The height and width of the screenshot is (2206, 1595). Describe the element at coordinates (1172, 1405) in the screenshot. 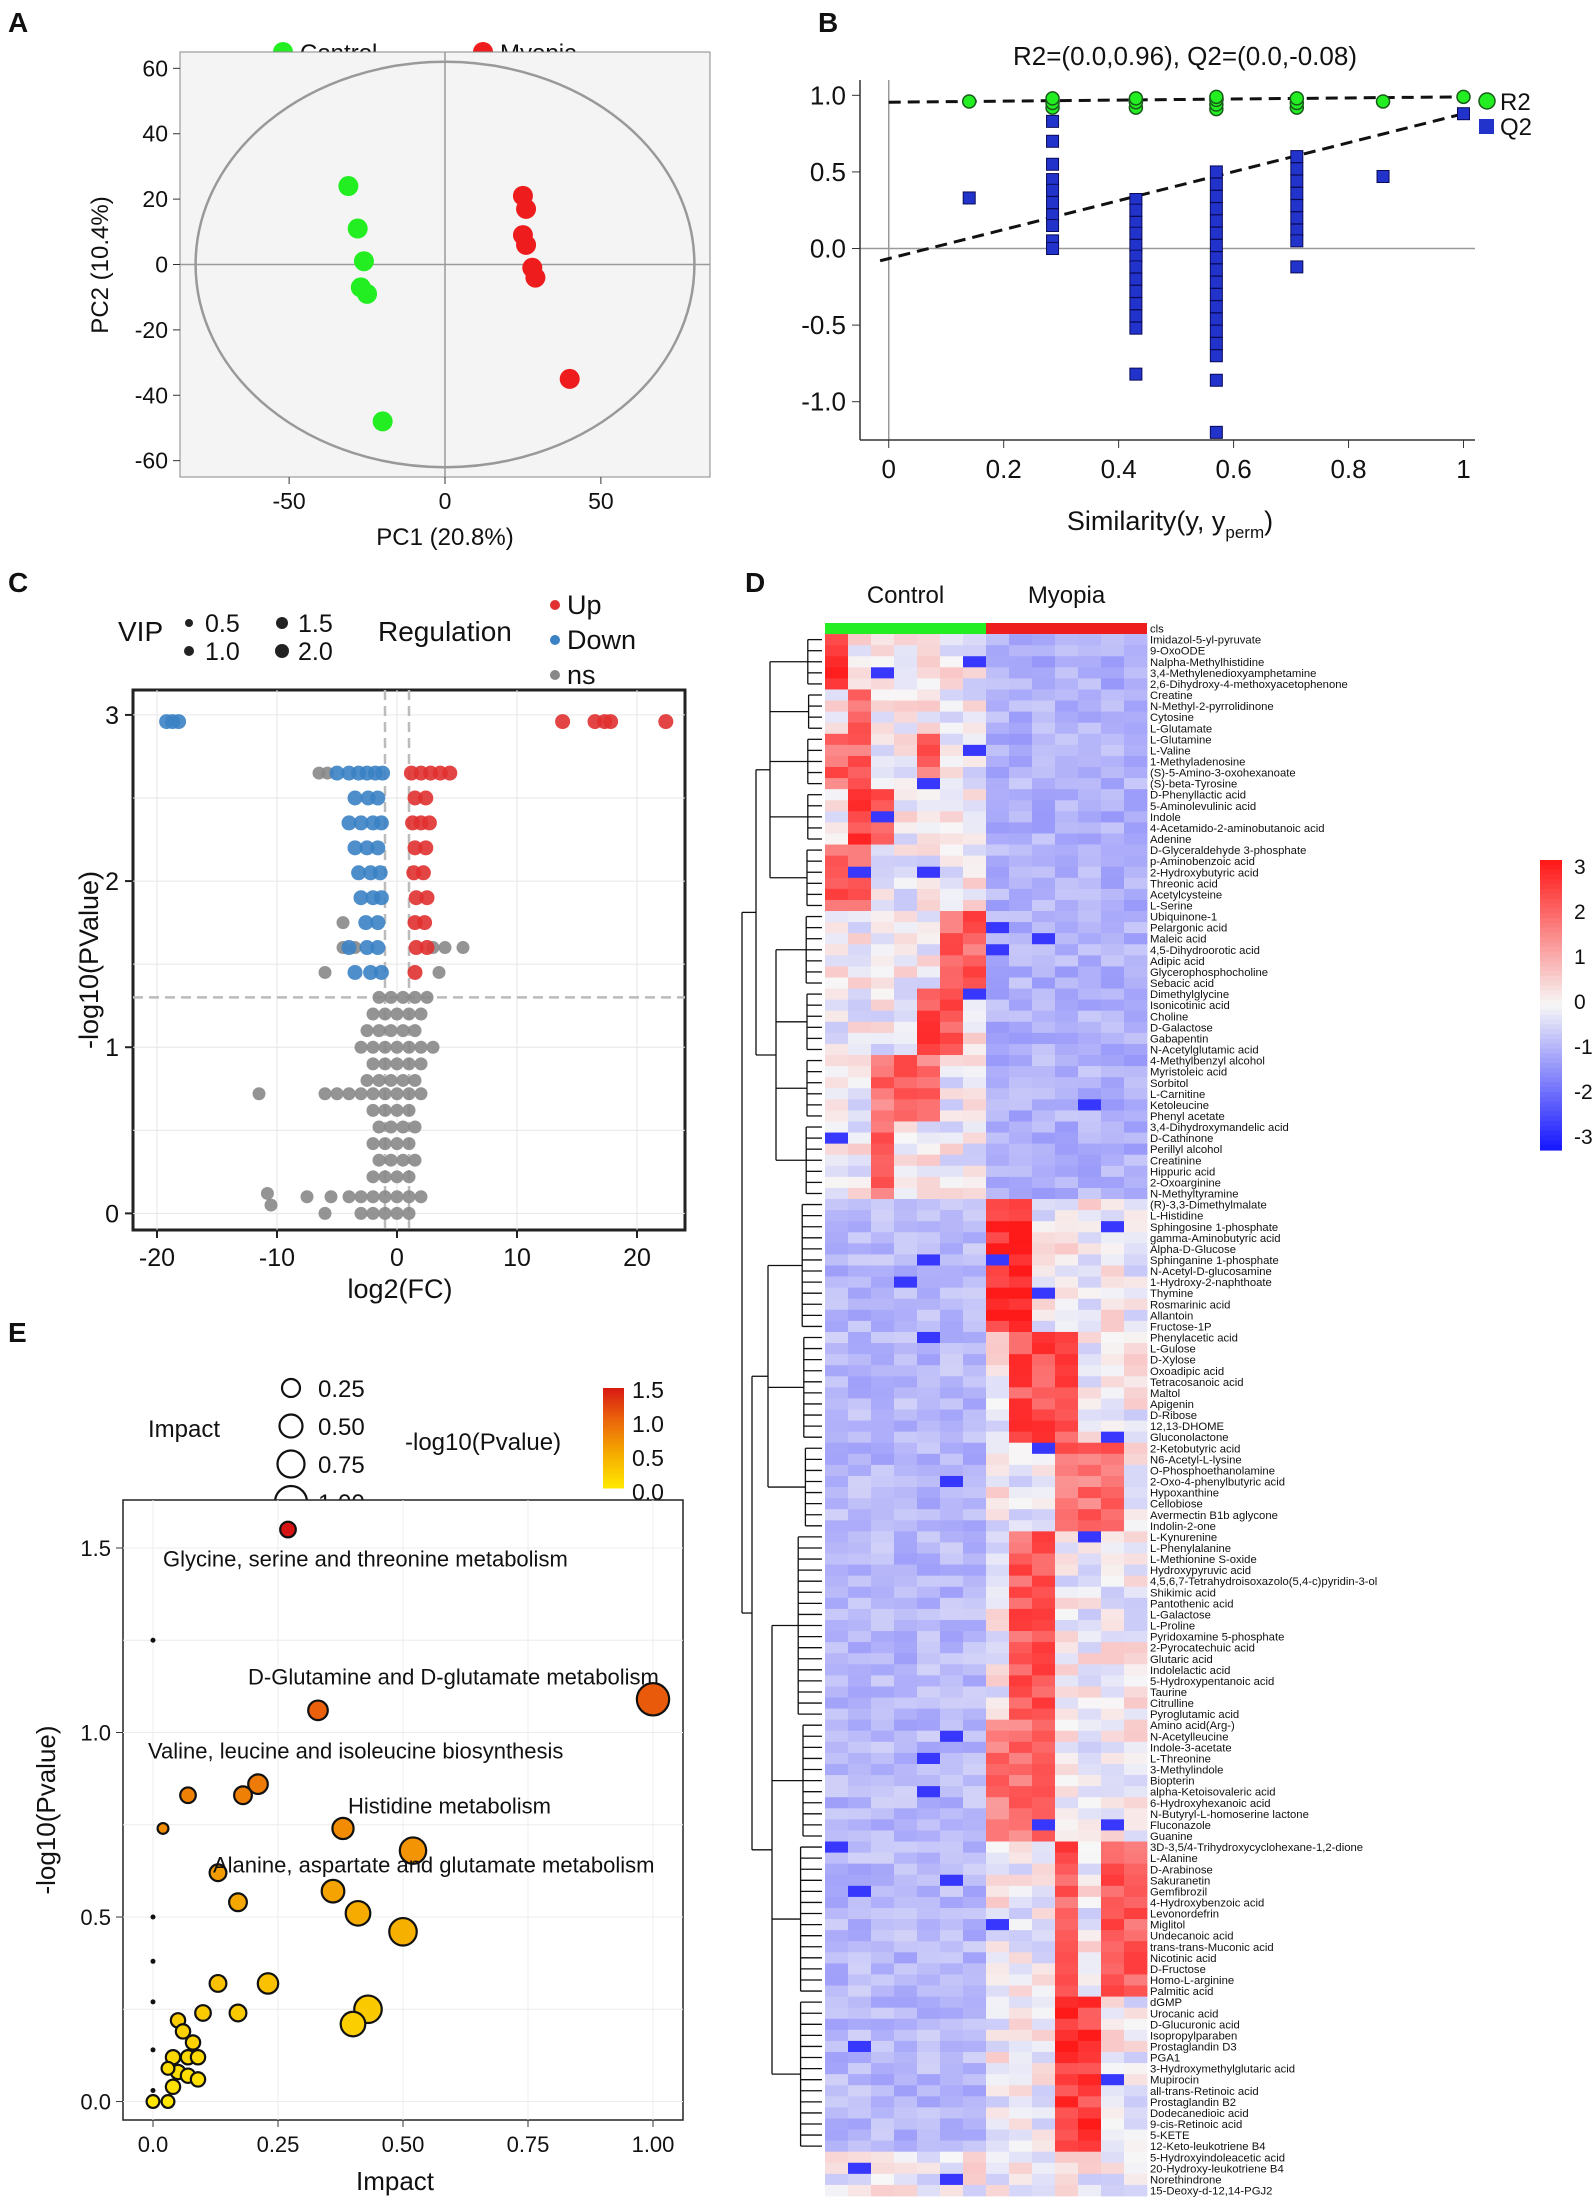

I see `heatmap-row-label: Apigenin` at that location.